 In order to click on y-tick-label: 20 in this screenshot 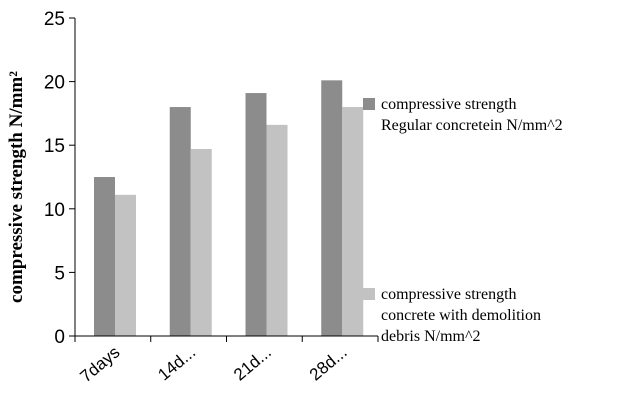, I will do `click(54, 83)`.